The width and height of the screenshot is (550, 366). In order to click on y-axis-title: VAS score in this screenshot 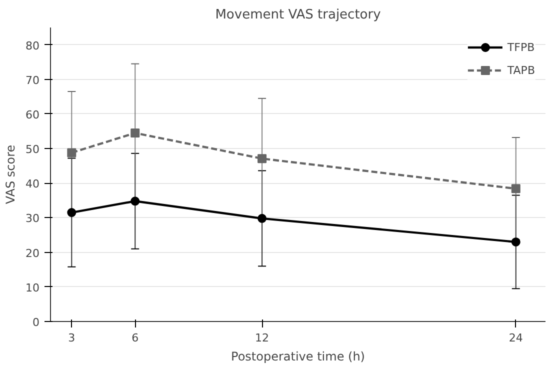, I will do `click(11, 174)`.